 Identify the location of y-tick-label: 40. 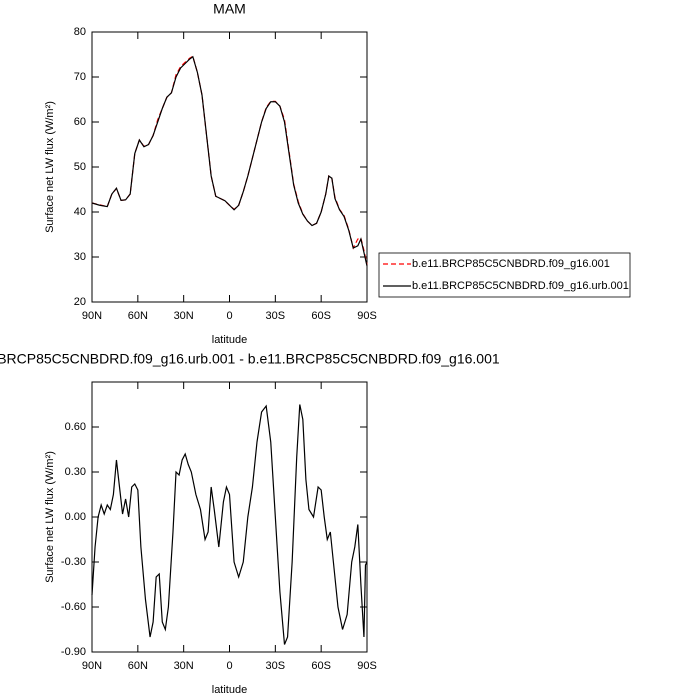
(80, 212).